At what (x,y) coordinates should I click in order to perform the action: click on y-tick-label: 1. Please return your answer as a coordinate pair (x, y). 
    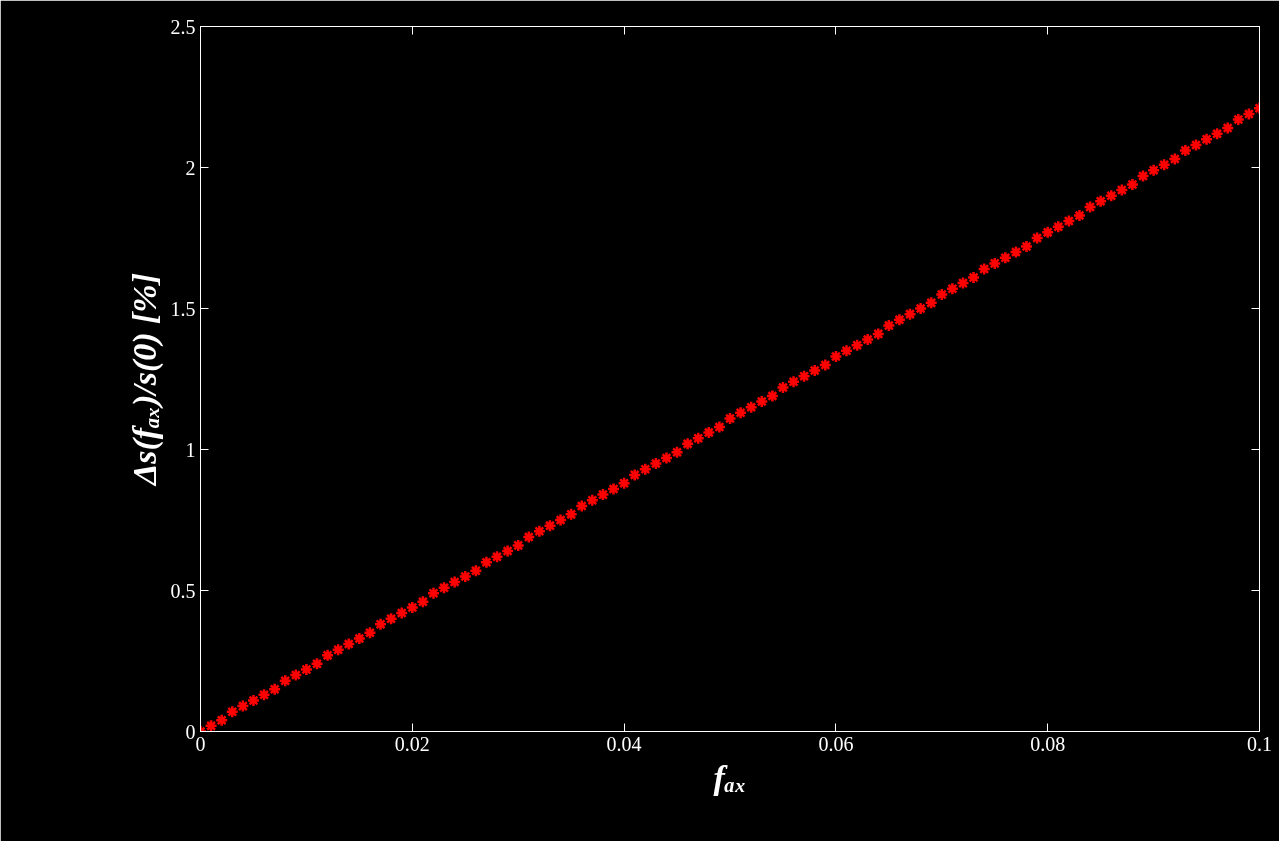
    Looking at the image, I should click on (190, 449).